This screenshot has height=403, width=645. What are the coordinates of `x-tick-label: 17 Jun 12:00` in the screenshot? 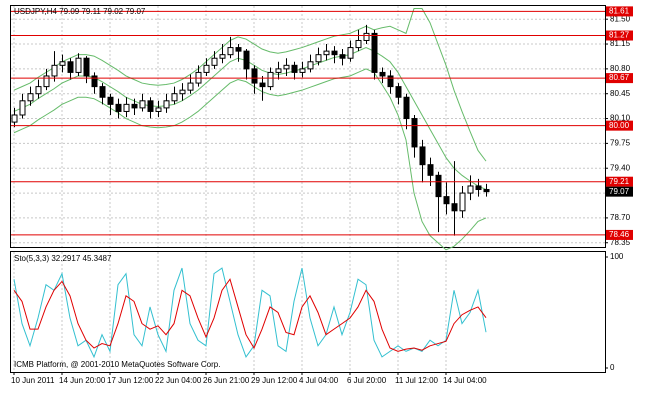 It's located at (130, 380).